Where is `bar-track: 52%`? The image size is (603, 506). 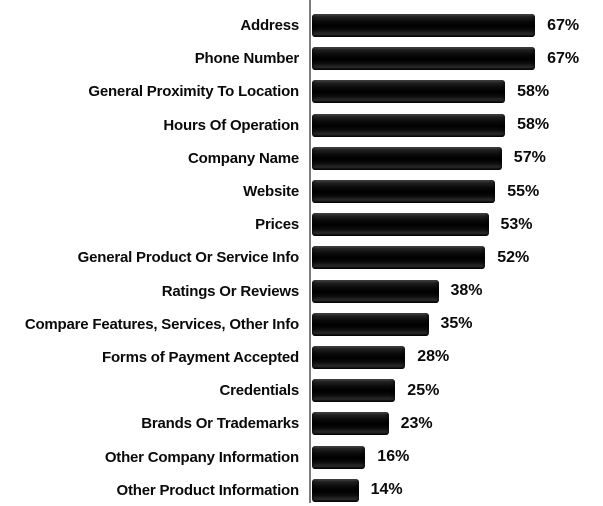 bar-track: 52% is located at coordinates (419, 258).